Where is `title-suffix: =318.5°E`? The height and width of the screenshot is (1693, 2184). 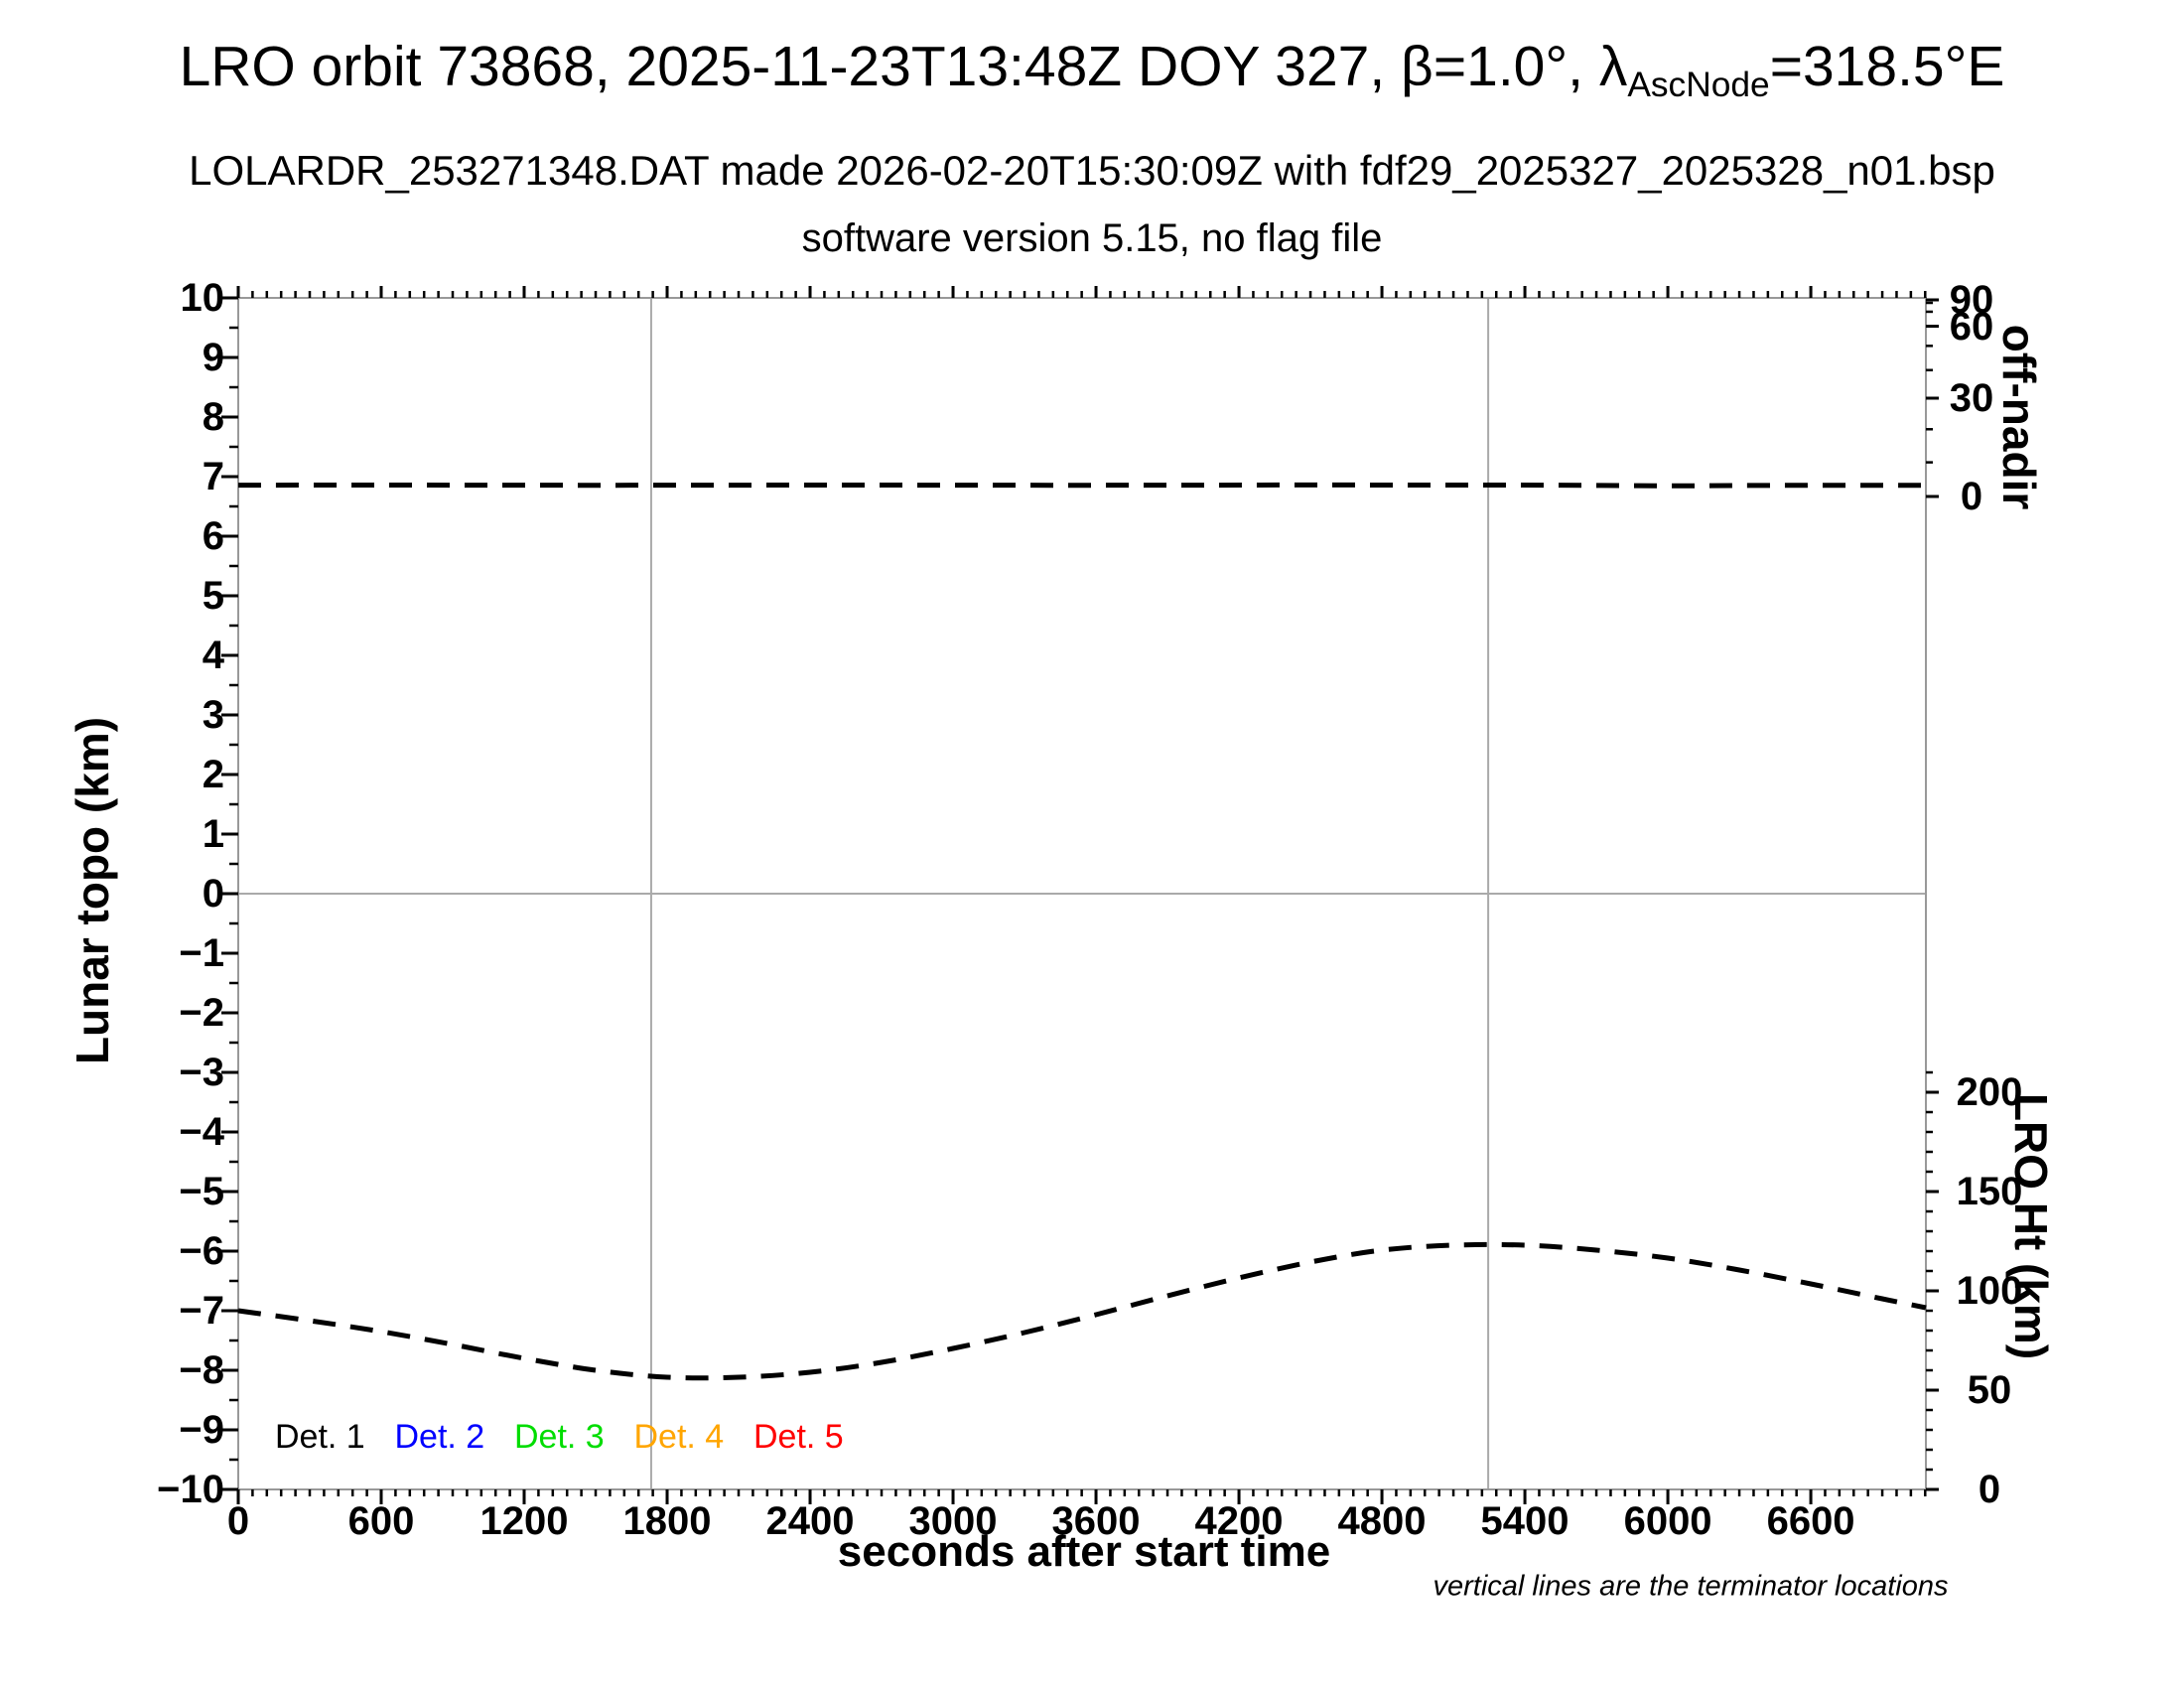
title-suffix: =318.5°E is located at coordinates (1887, 66).